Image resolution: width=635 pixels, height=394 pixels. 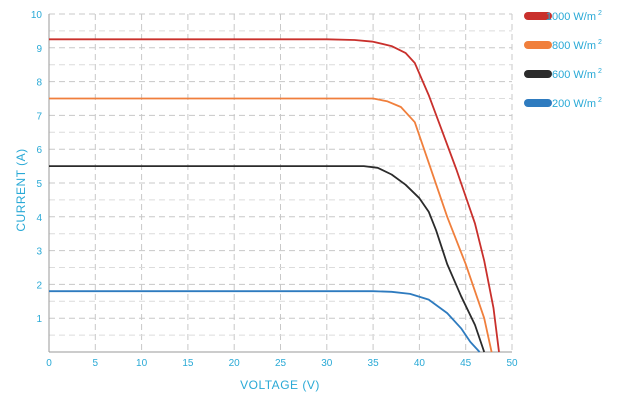 I want to click on legend-label: 600 W/m, so click(x=574, y=75).